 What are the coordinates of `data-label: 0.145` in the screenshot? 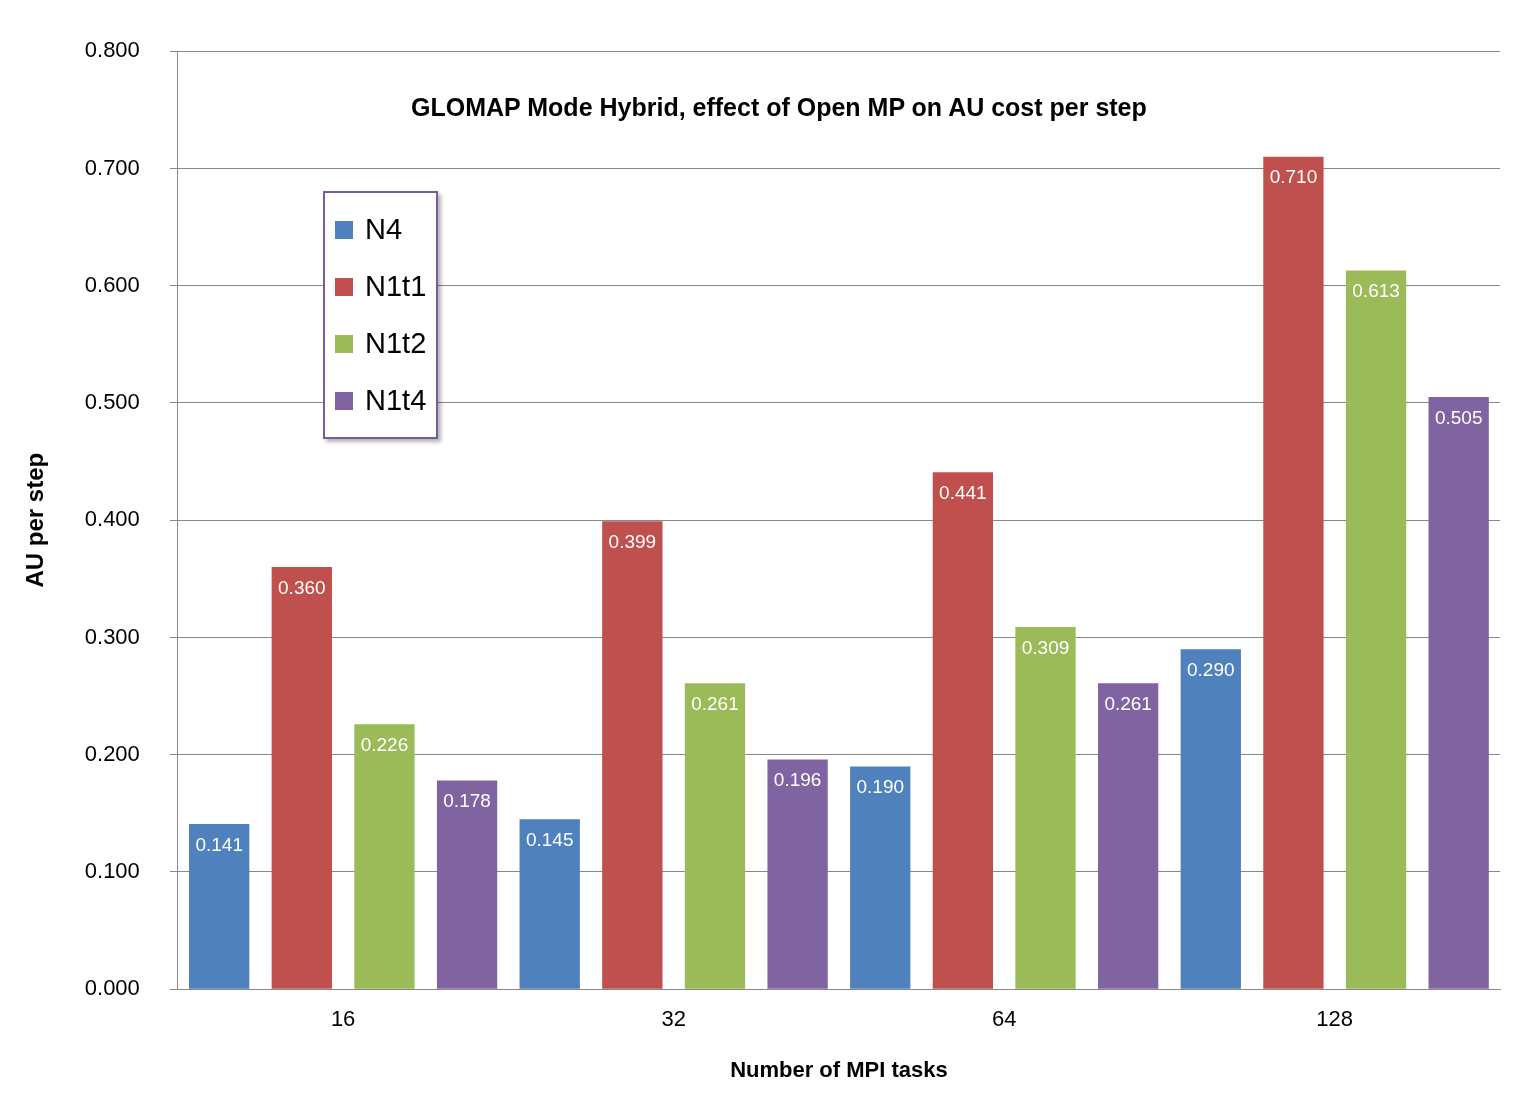 It's located at (549, 839).